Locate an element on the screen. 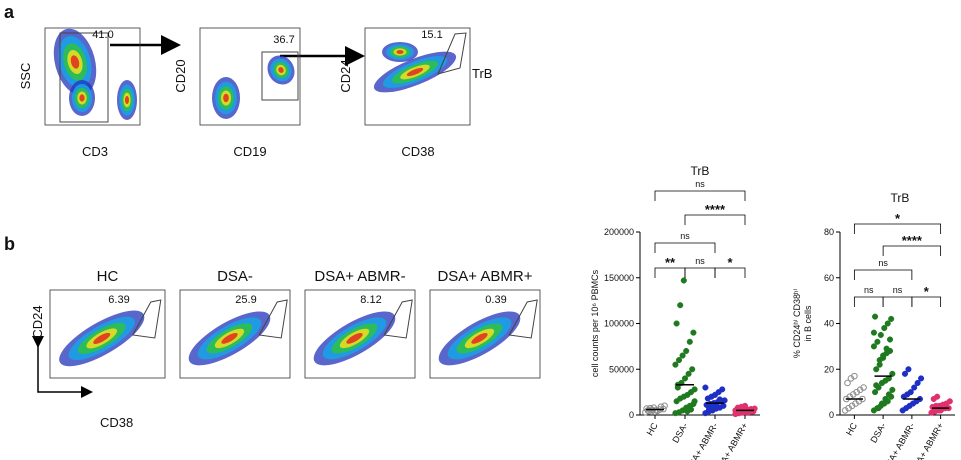 This screenshot has width=961, height=460. significance-label: * is located at coordinates (898, 218).